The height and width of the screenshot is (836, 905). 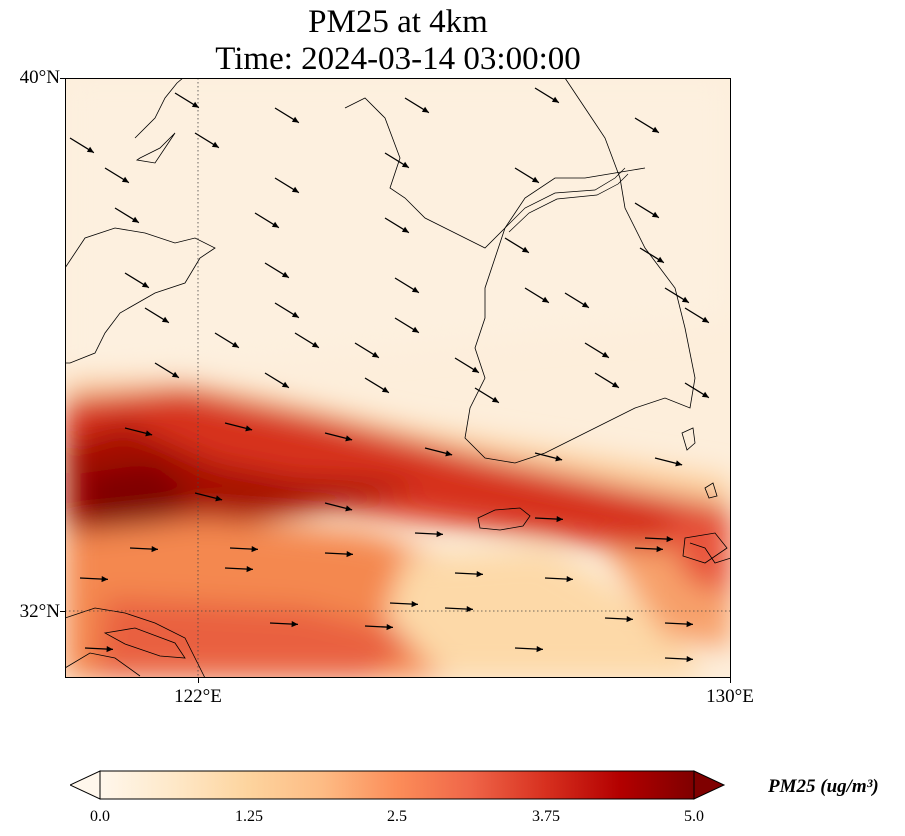 I want to click on lon-label-130e: 130°E, so click(x=730, y=696).